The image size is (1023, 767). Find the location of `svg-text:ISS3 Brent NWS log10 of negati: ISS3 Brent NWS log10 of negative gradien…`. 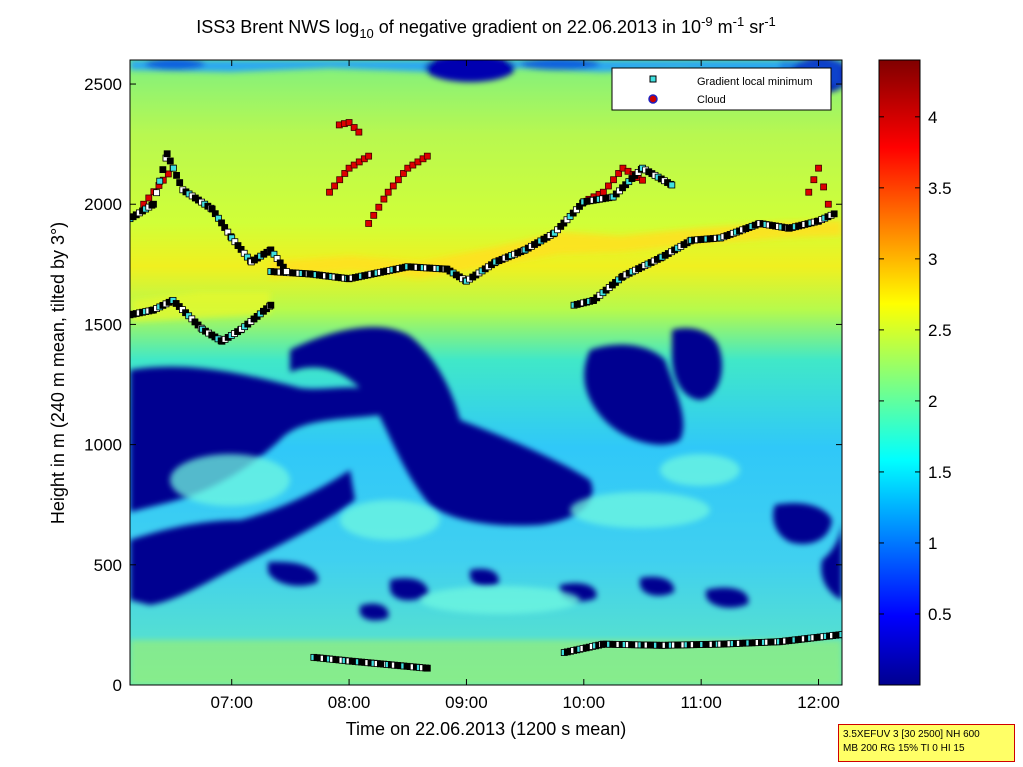

svg-text:ISS3 Brent NWS log10 of negati: ISS3 Brent NWS log10 of negative gradien… is located at coordinates (486, 27).